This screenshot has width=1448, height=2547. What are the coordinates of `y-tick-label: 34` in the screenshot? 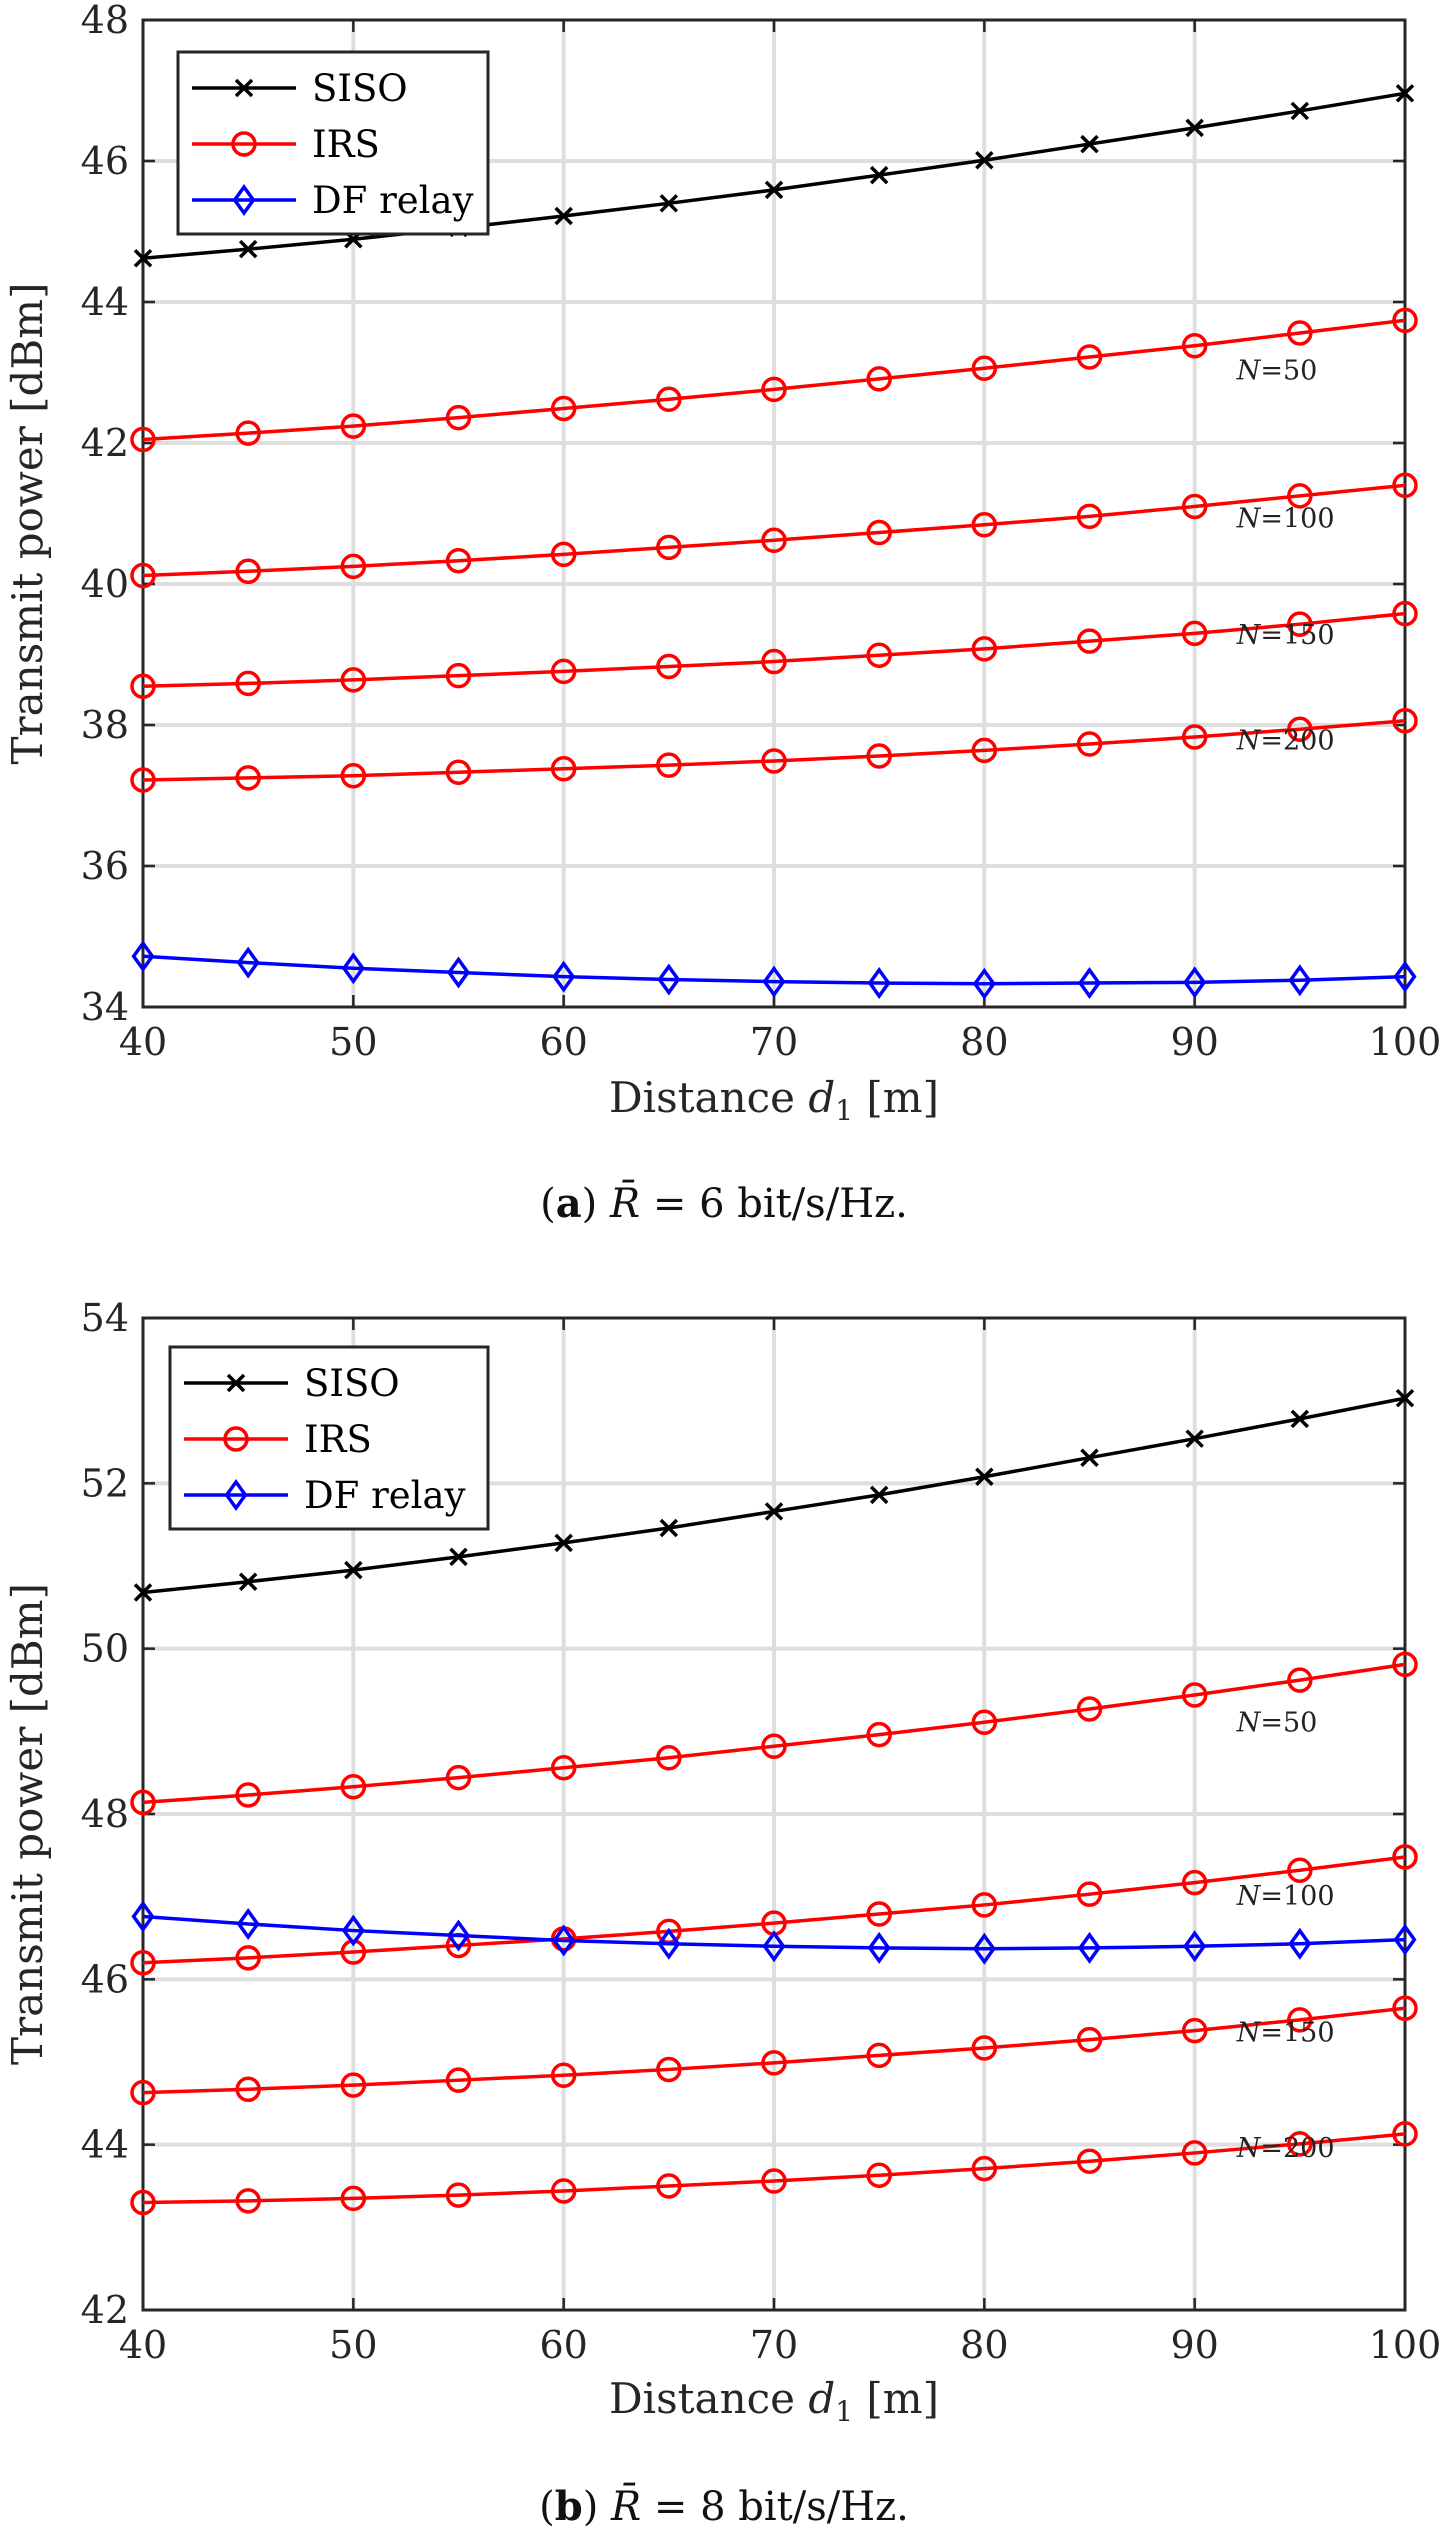 It's located at (105, 1007).